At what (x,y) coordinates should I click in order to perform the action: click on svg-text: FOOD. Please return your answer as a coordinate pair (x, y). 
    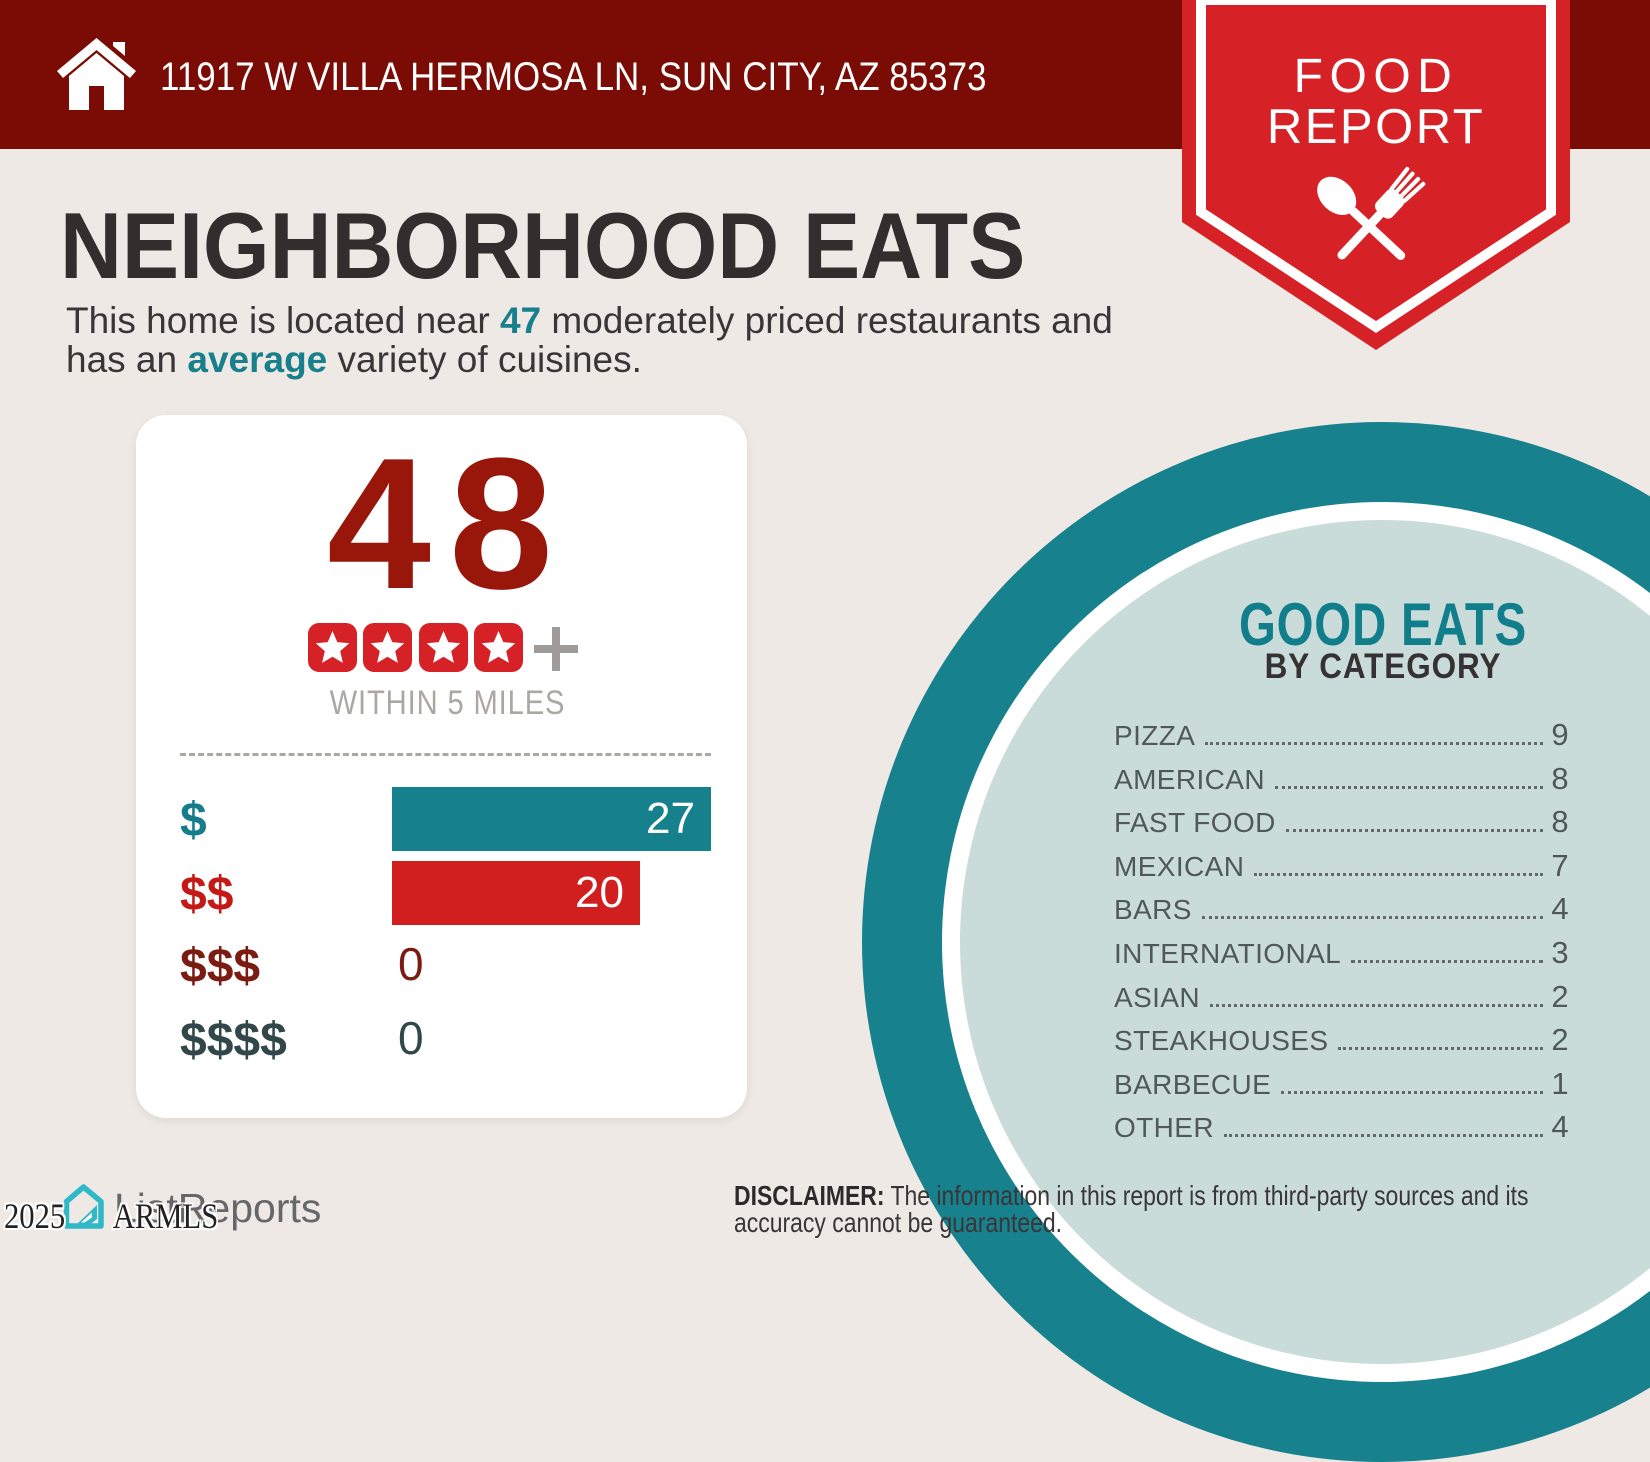
    Looking at the image, I should click on (1376, 76).